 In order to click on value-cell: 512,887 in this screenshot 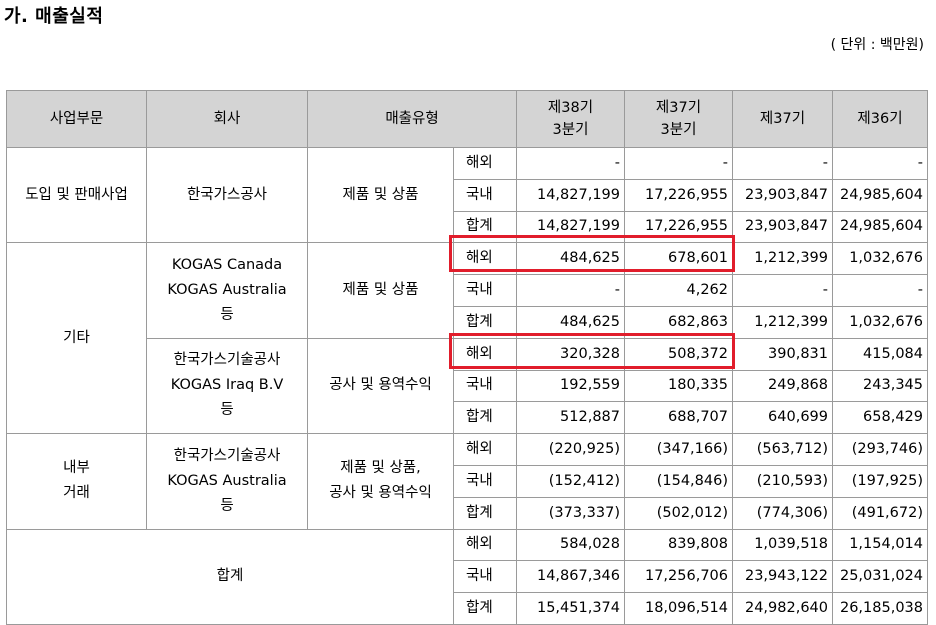, I will do `click(570, 418)`.